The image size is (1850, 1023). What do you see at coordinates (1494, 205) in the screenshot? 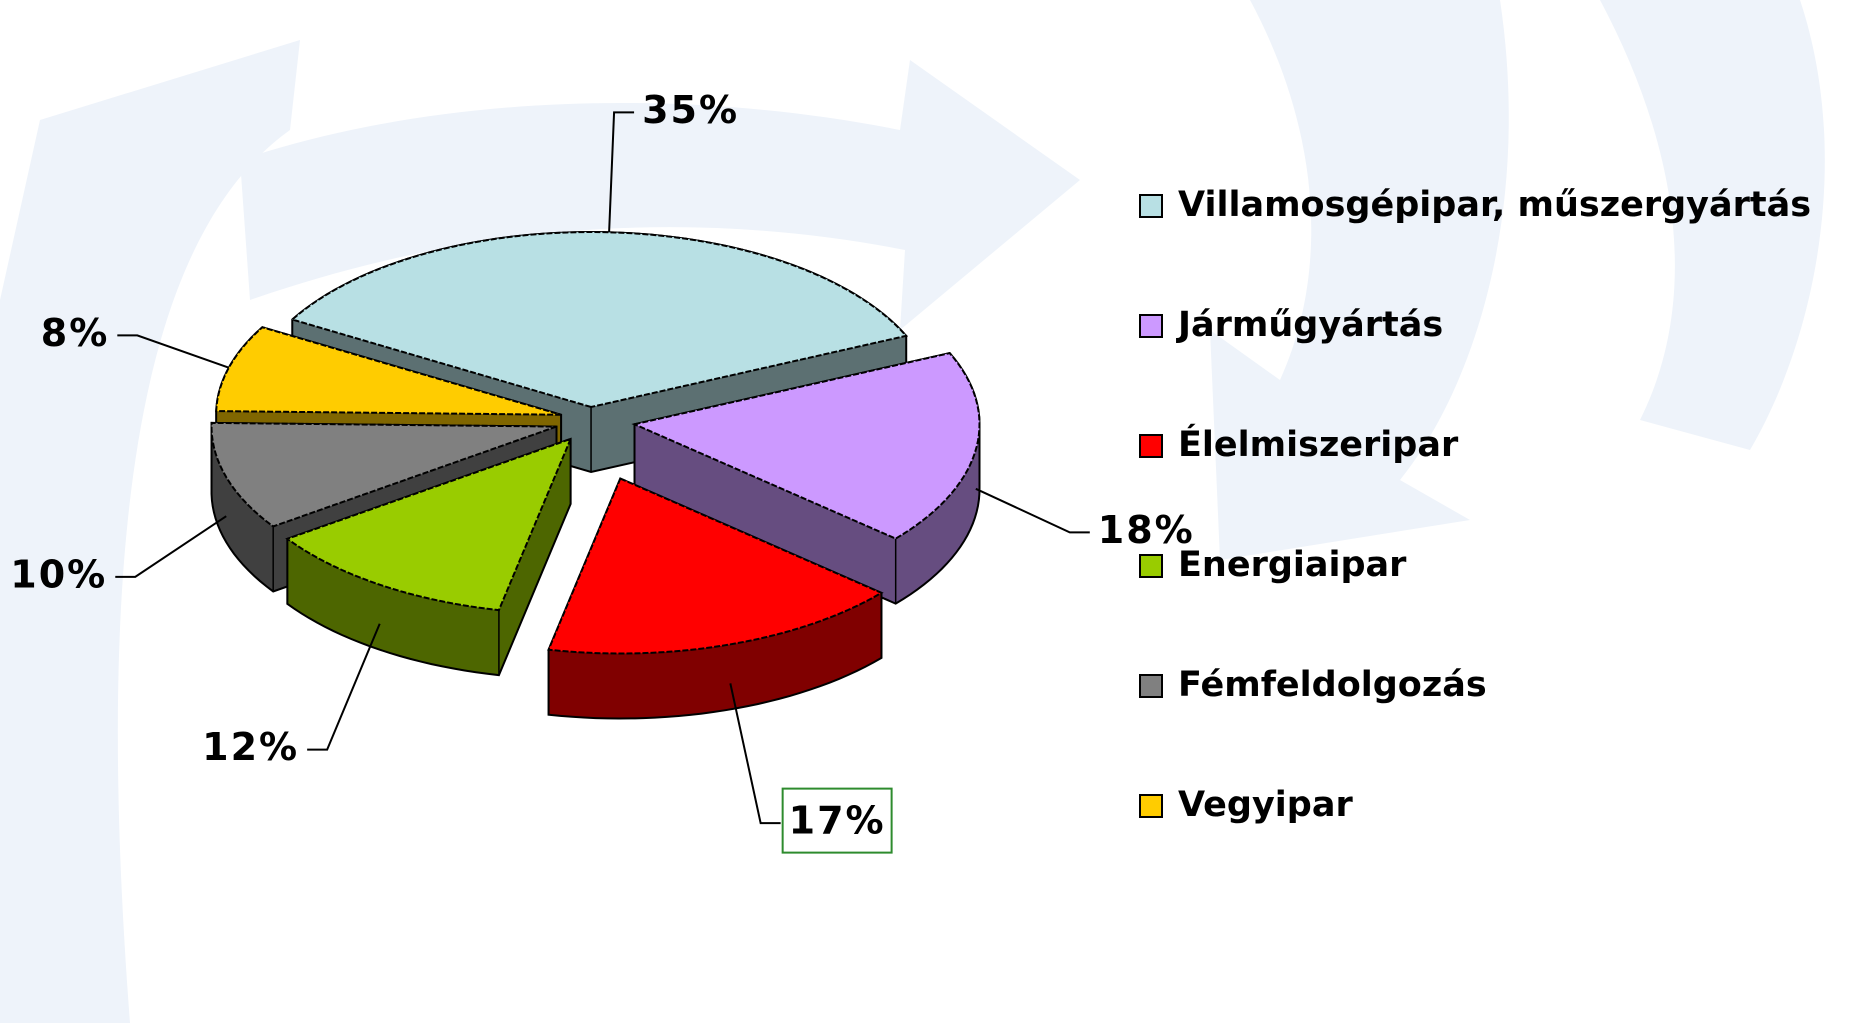
I see `legend-label: Villamosgépipar, műszergyártás` at bounding box center [1494, 205].